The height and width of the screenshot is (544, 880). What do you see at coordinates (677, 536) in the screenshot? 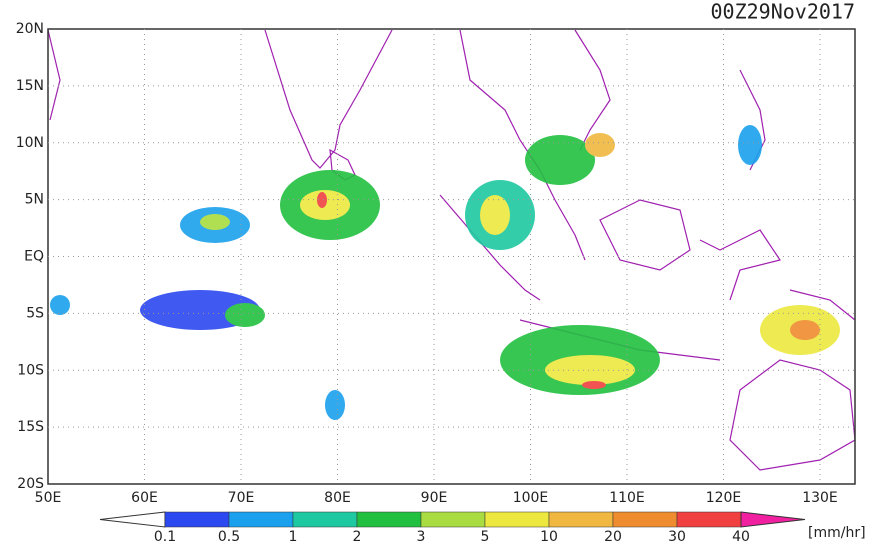
I see `colorbar-label: 30` at bounding box center [677, 536].